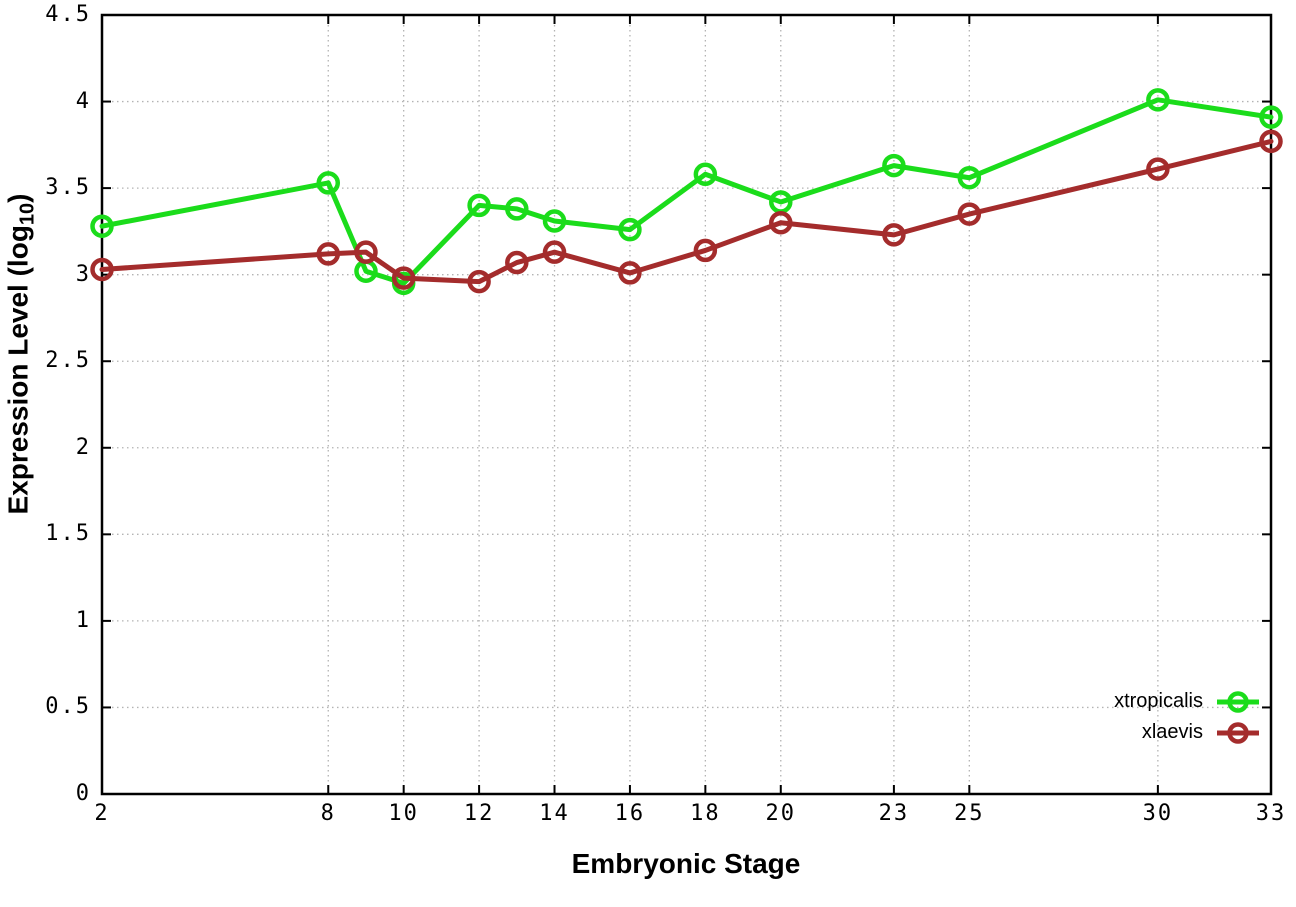 This screenshot has width=1296, height=907. What do you see at coordinates (1158, 701) in the screenshot?
I see `legend-label: xtropicalis` at bounding box center [1158, 701].